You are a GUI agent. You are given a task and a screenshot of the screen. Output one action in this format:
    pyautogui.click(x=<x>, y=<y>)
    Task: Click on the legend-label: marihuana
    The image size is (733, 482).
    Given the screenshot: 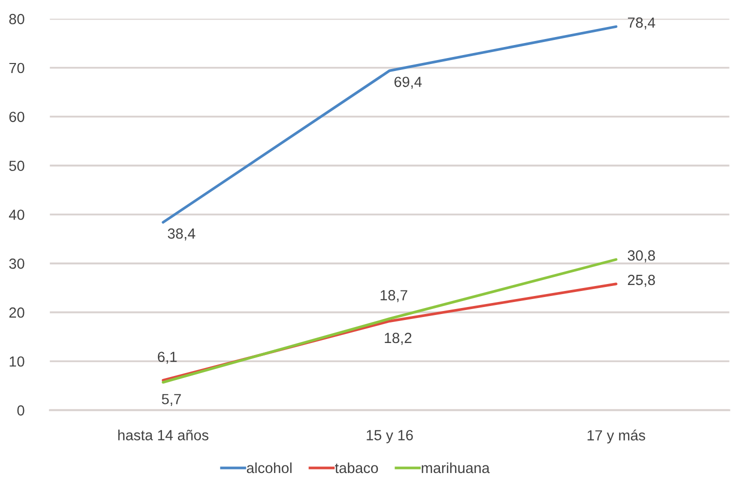 What is the action you would take?
    pyautogui.click(x=456, y=468)
    